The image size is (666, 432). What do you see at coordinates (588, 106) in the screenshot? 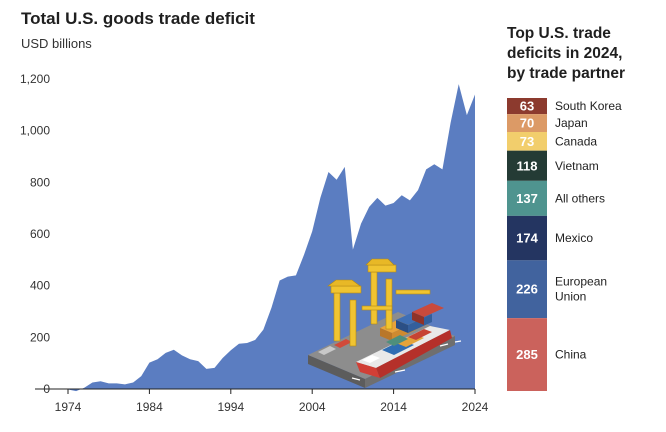
I see `stack-segment-label: South Korea` at bounding box center [588, 106].